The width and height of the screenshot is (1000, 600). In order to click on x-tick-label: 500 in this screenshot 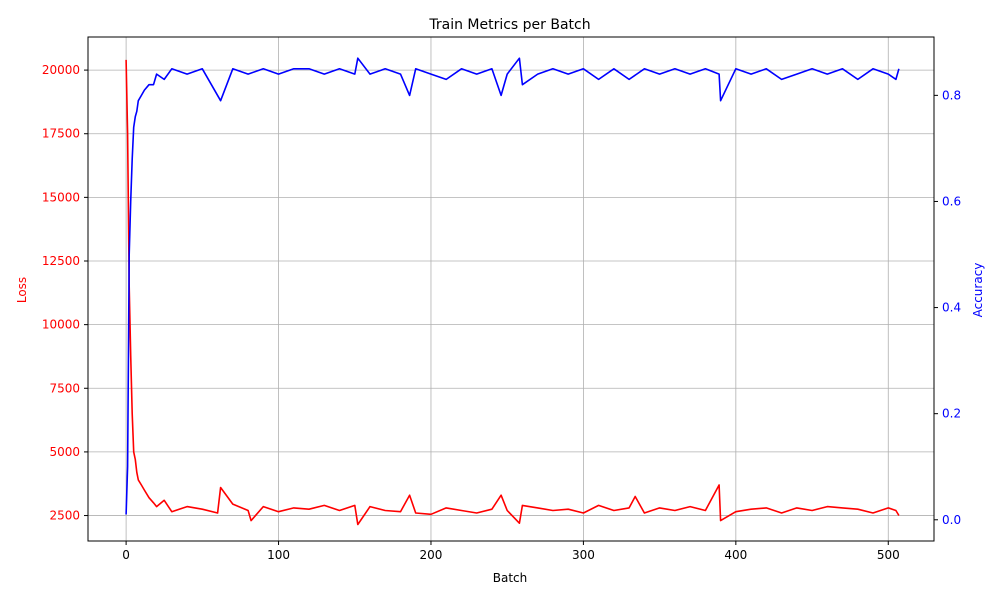, I will do `click(888, 555)`.